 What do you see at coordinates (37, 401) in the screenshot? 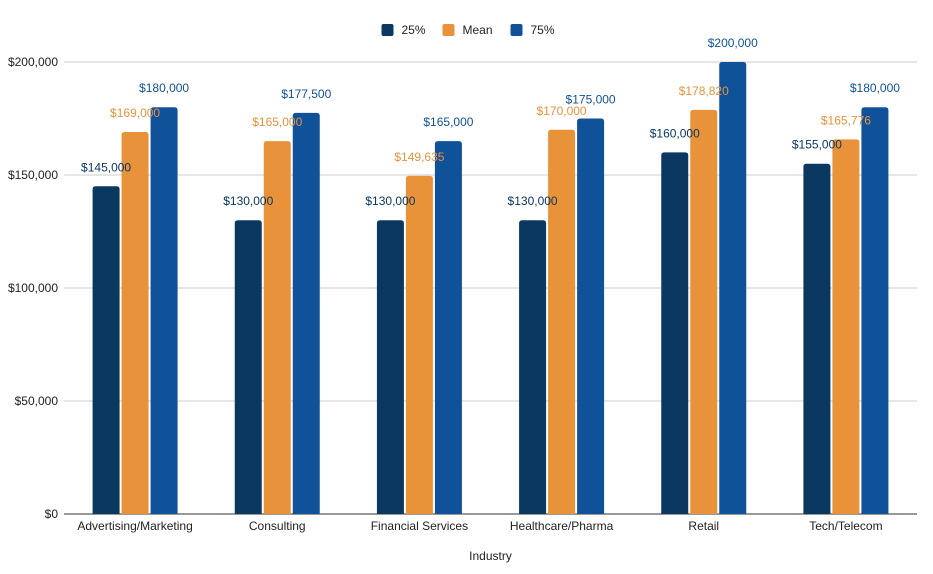
I see `y-tick-label: $50,000` at bounding box center [37, 401].